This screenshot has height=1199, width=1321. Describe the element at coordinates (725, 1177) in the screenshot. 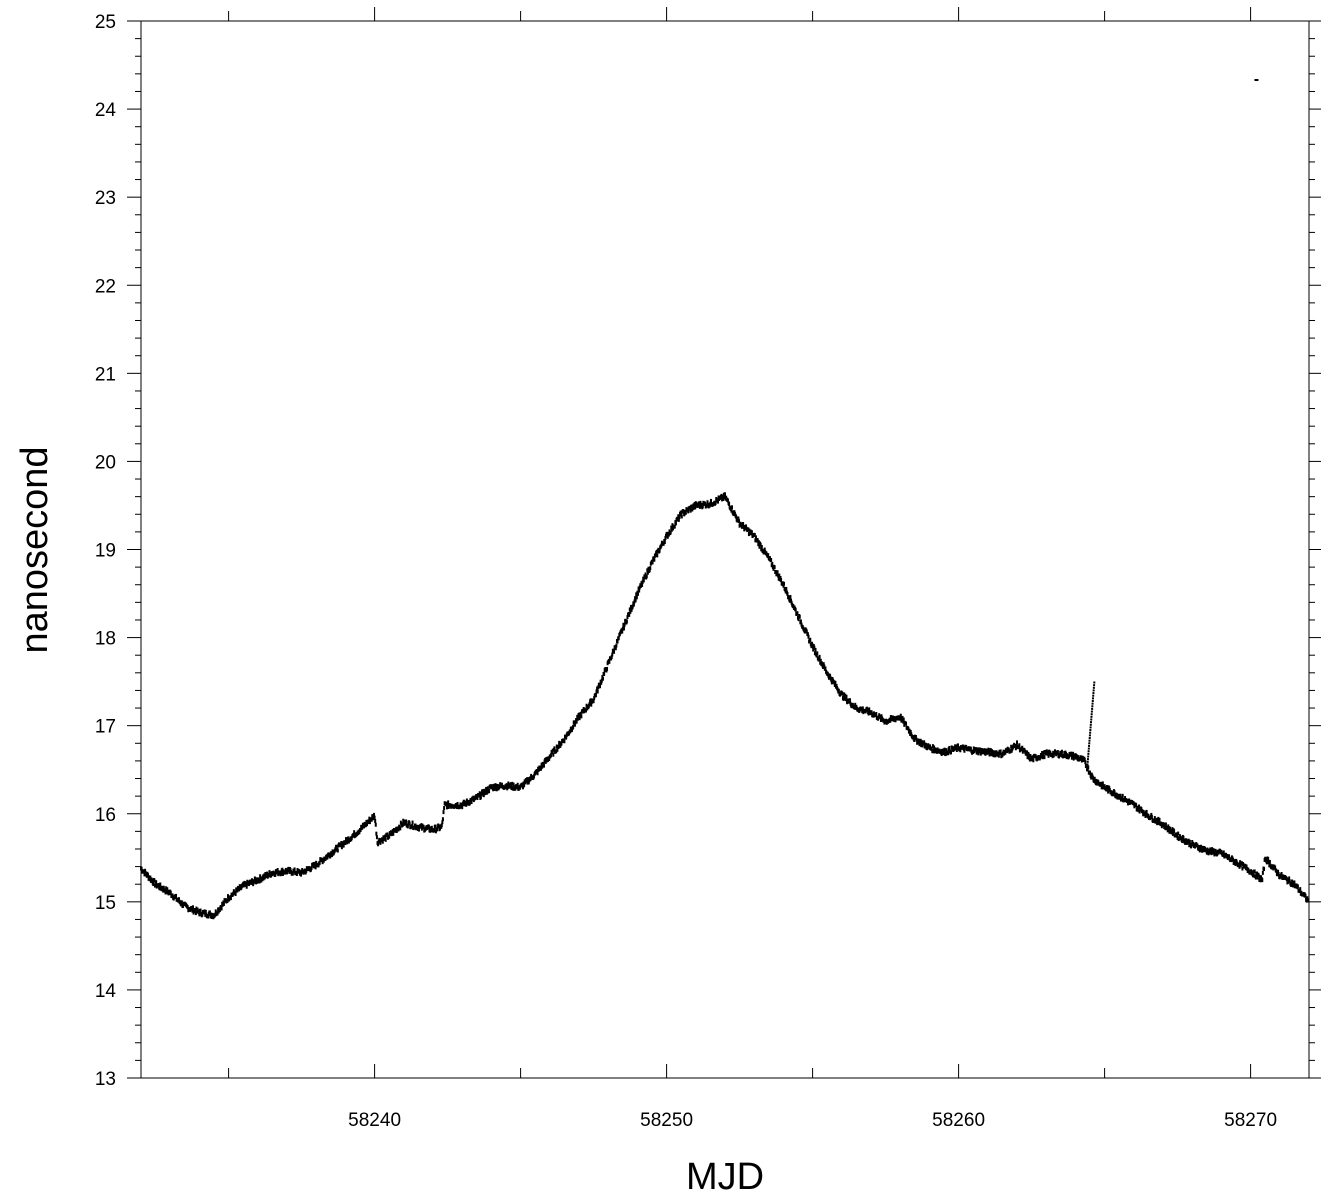

I see `x-axis-title: MJD` at that location.